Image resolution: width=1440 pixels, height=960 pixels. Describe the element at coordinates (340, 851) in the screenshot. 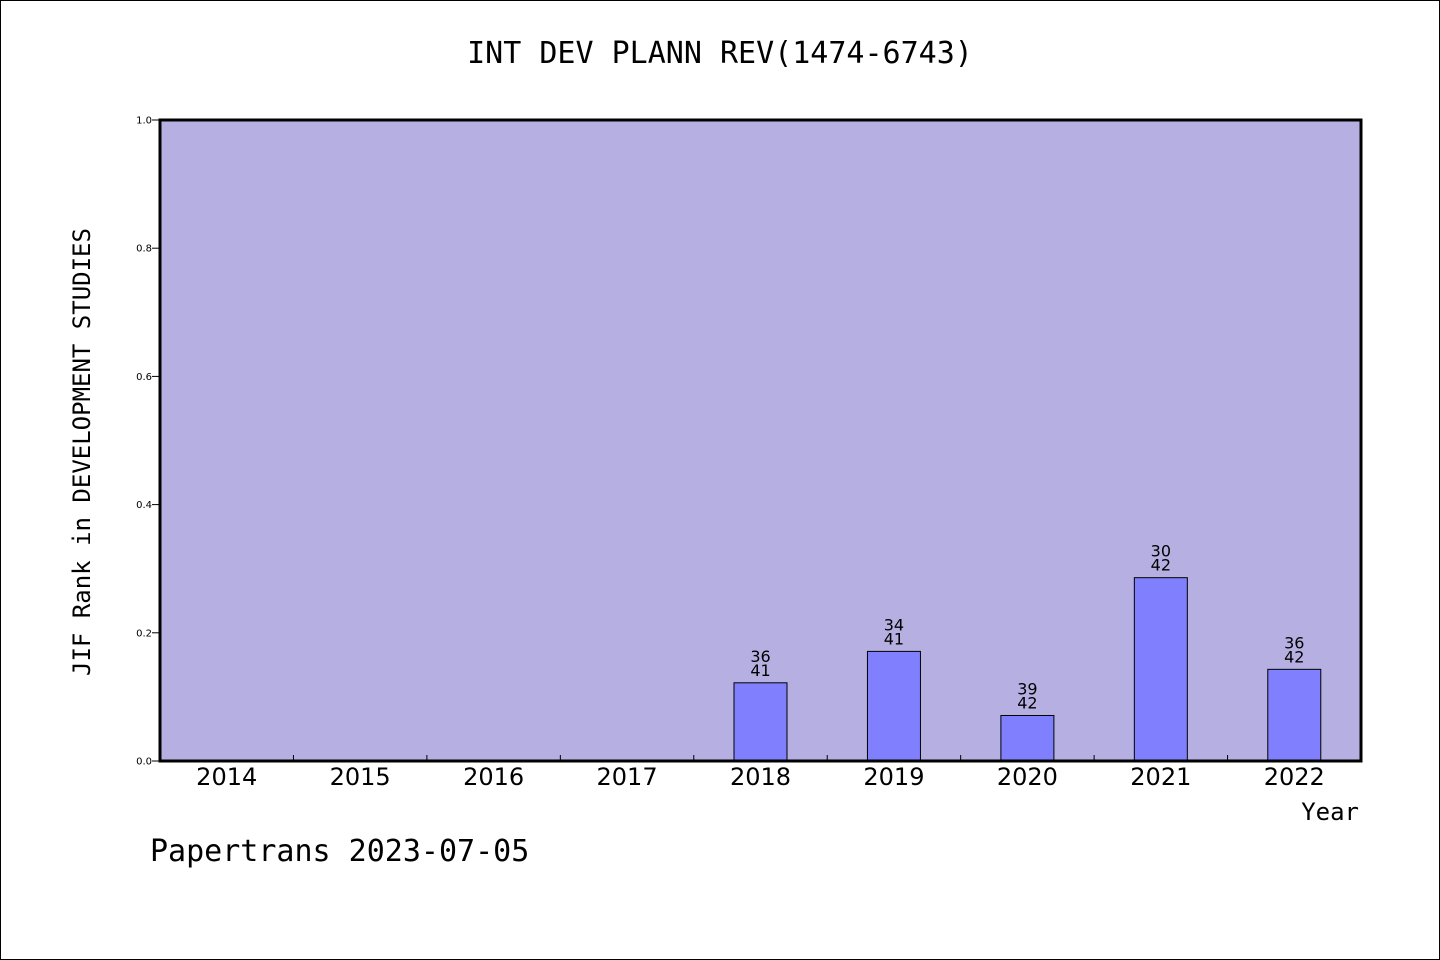

I see `footer-credit: Papertrans 2023-07-05` at that location.